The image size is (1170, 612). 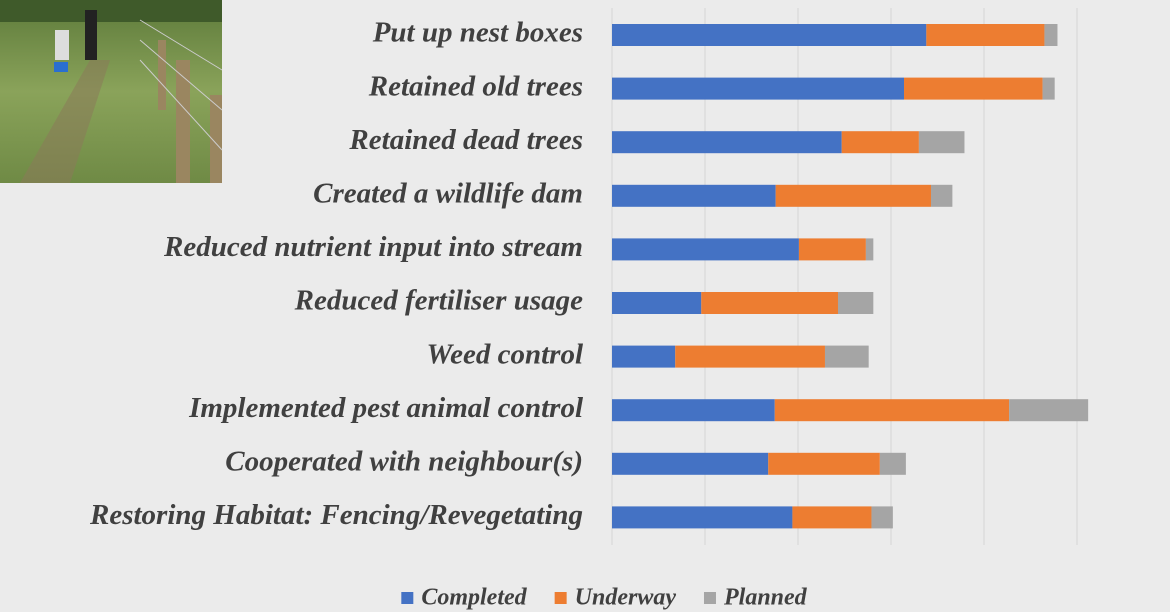 I want to click on category-label: Restoring Habitat: Fencing/Revegetating, so click(x=336, y=515).